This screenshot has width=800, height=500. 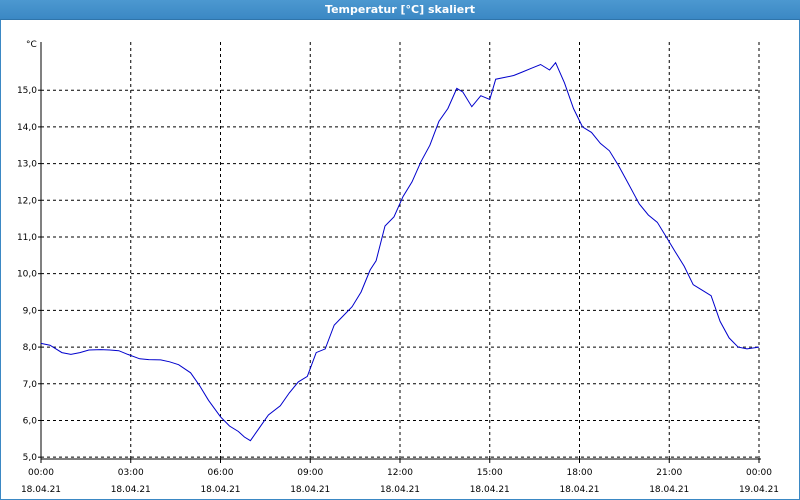 I want to click on x-tick-time-label: 15:00, so click(x=490, y=473).